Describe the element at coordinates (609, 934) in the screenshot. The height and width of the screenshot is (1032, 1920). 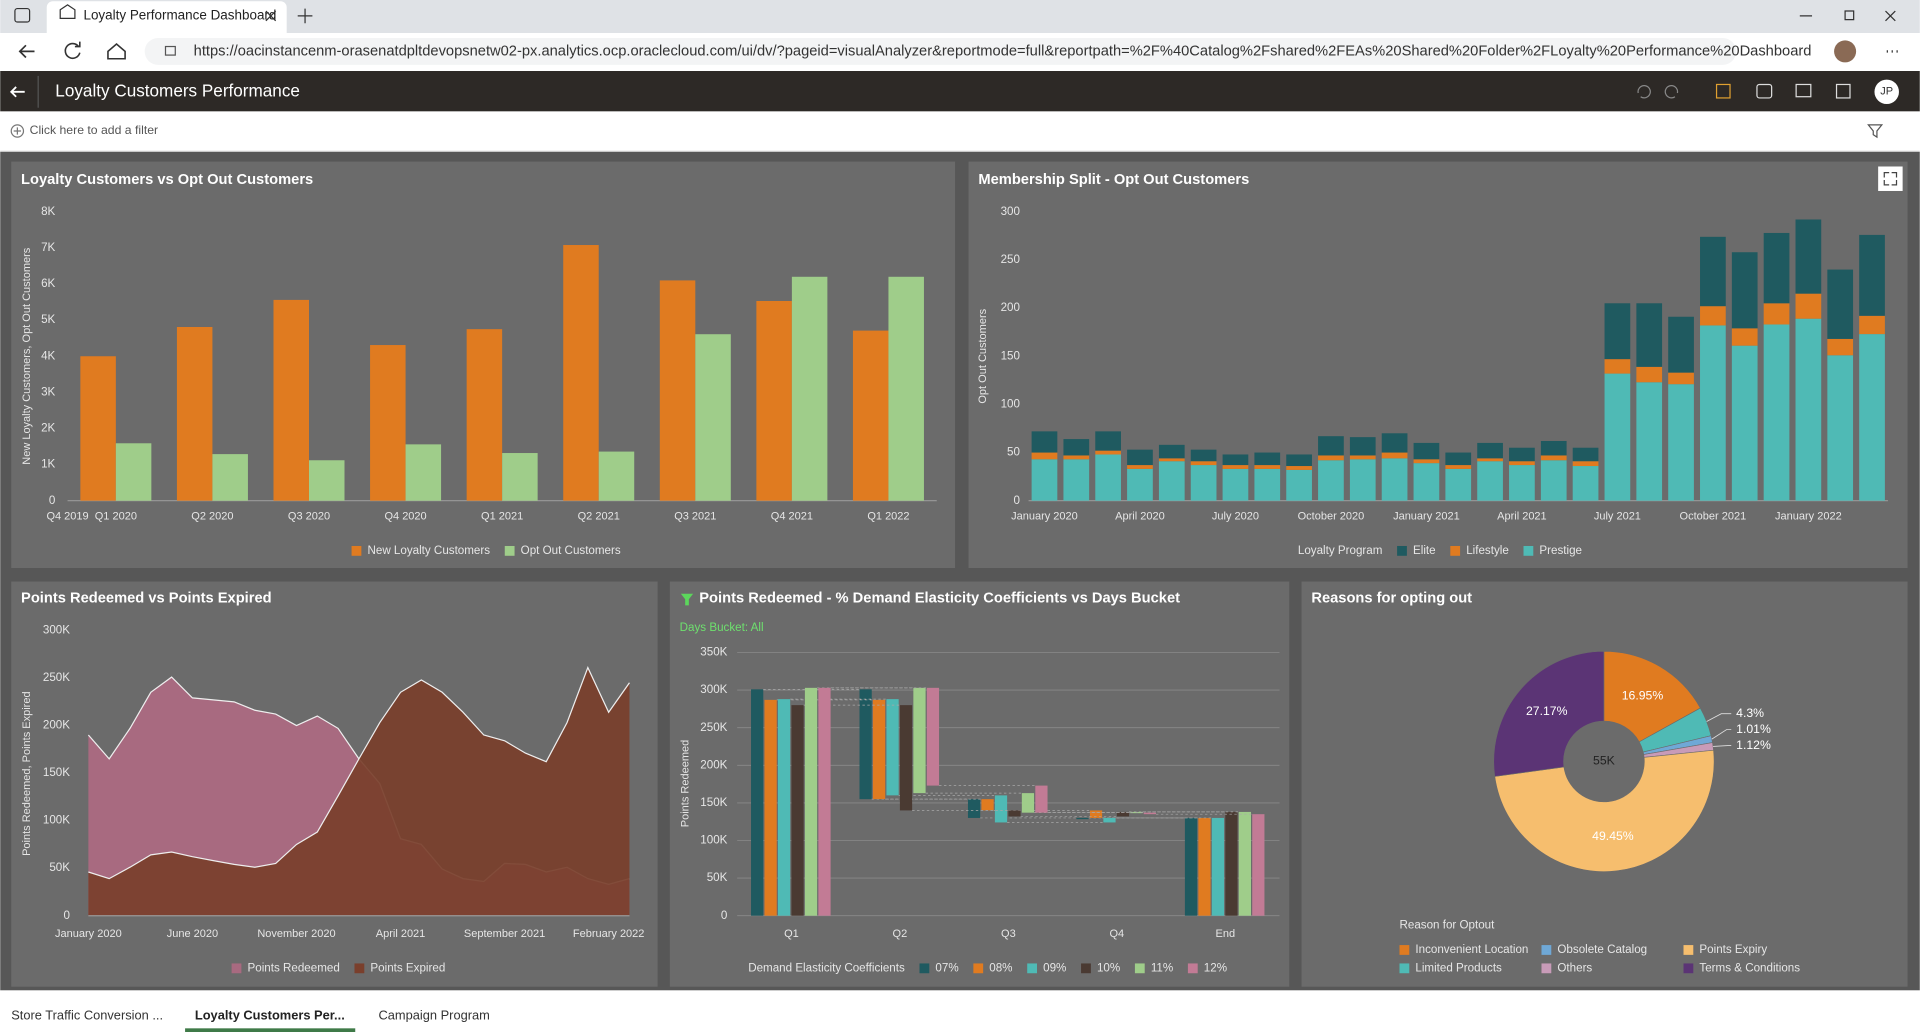
I see `x-tick-label: February 2022` at that location.